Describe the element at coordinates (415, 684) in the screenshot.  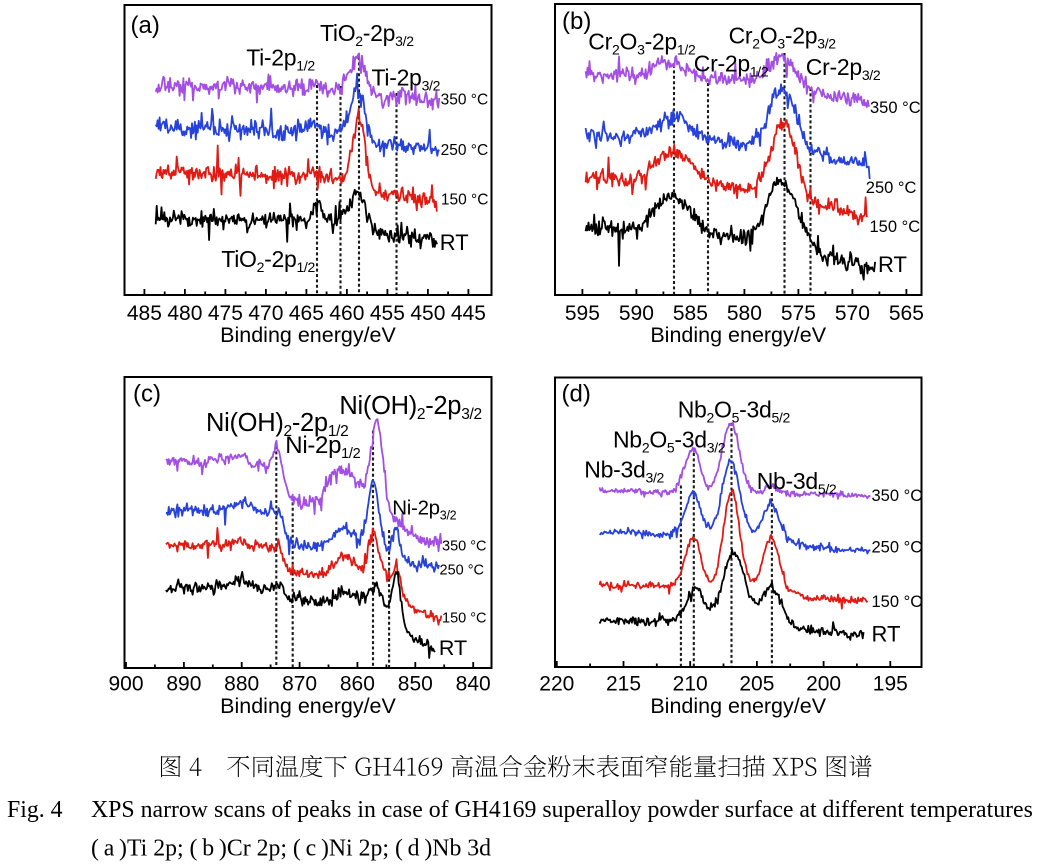
I see `svg-text: 850` at that location.